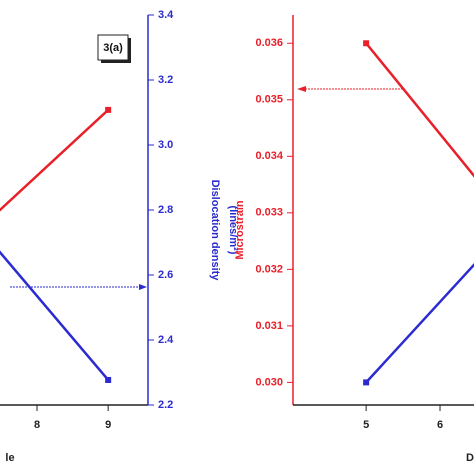 This screenshot has width=474, height=474. I want to click on x-axis-title: D, so click(470, 458).